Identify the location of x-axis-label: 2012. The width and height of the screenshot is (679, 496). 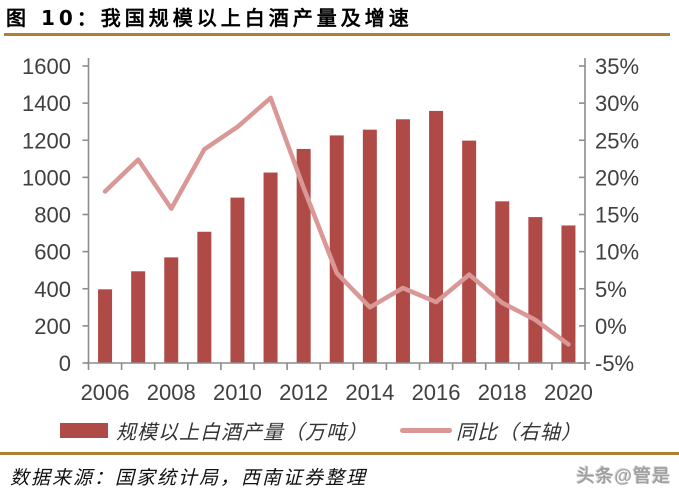
(303, 392).